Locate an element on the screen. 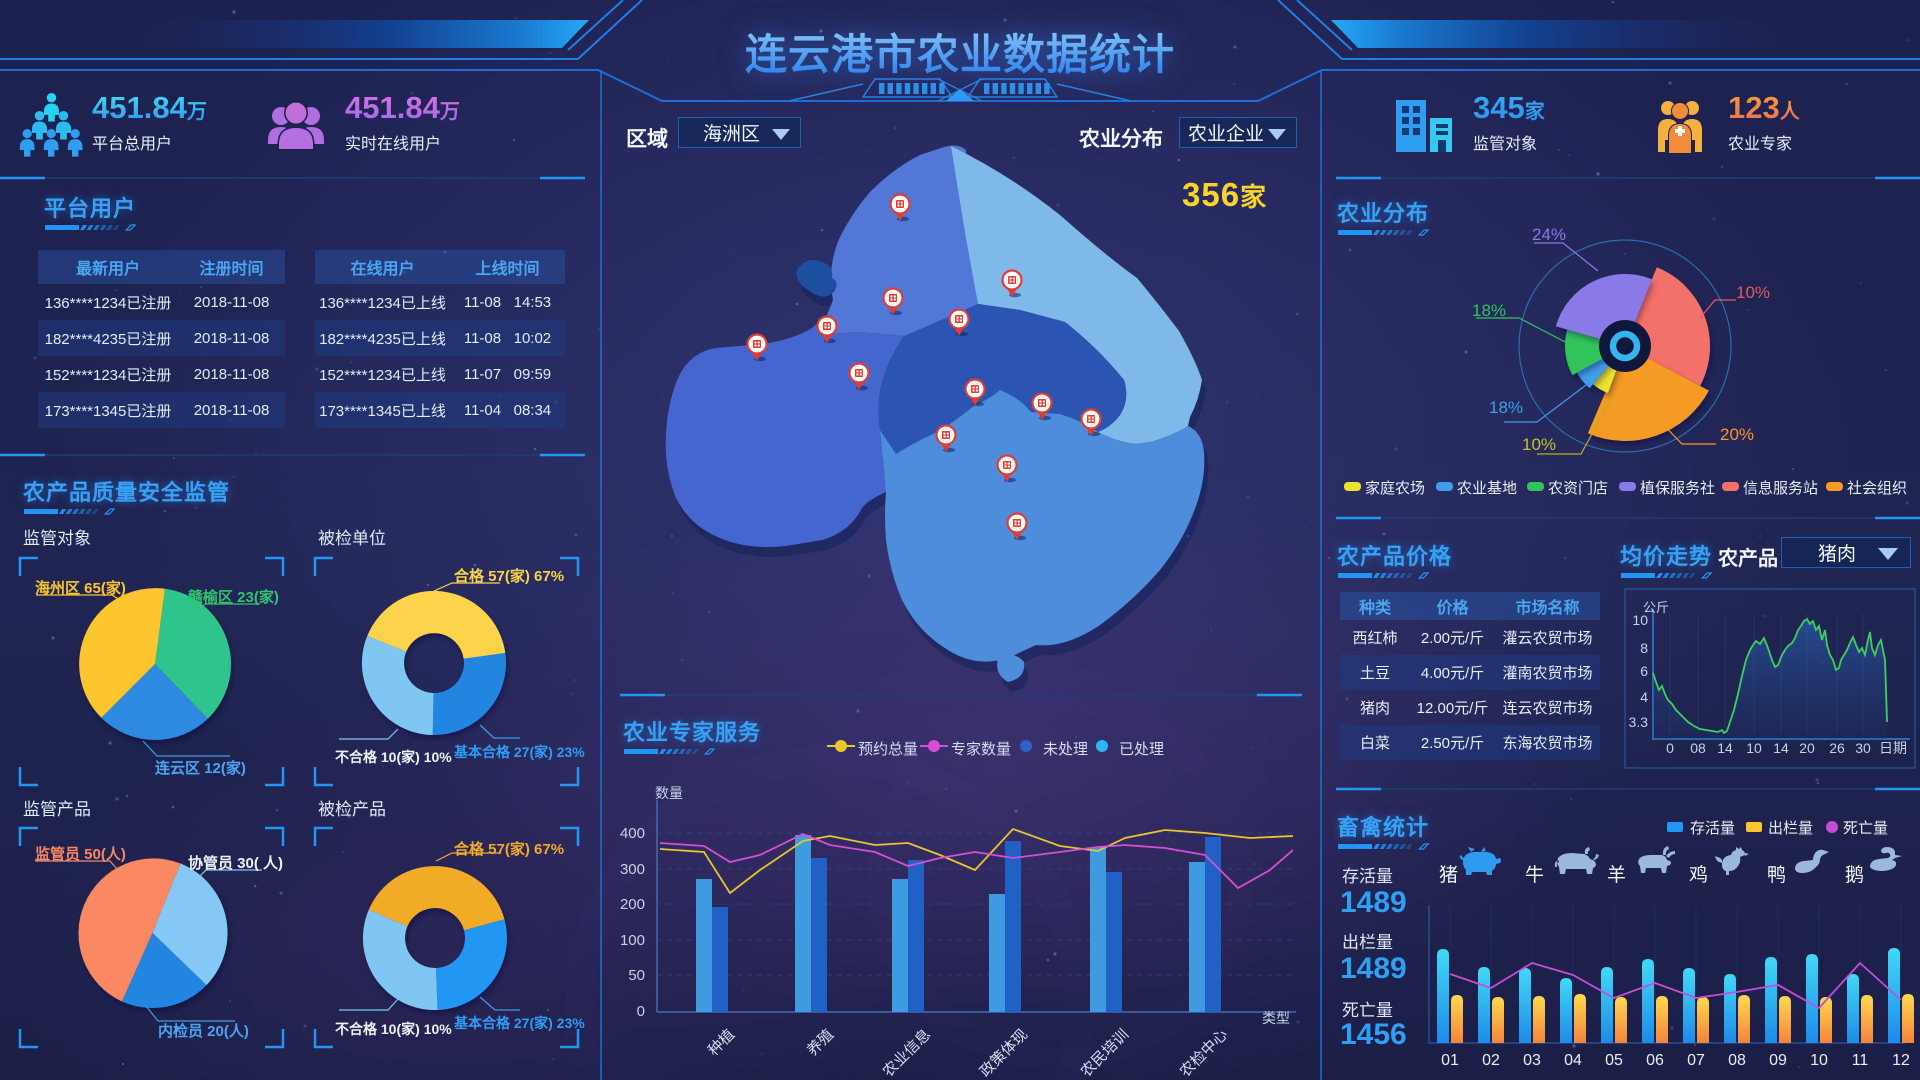 This screenshot has width=1920, height=1080. svg-text: 300 is located at coordinates (632, 869).